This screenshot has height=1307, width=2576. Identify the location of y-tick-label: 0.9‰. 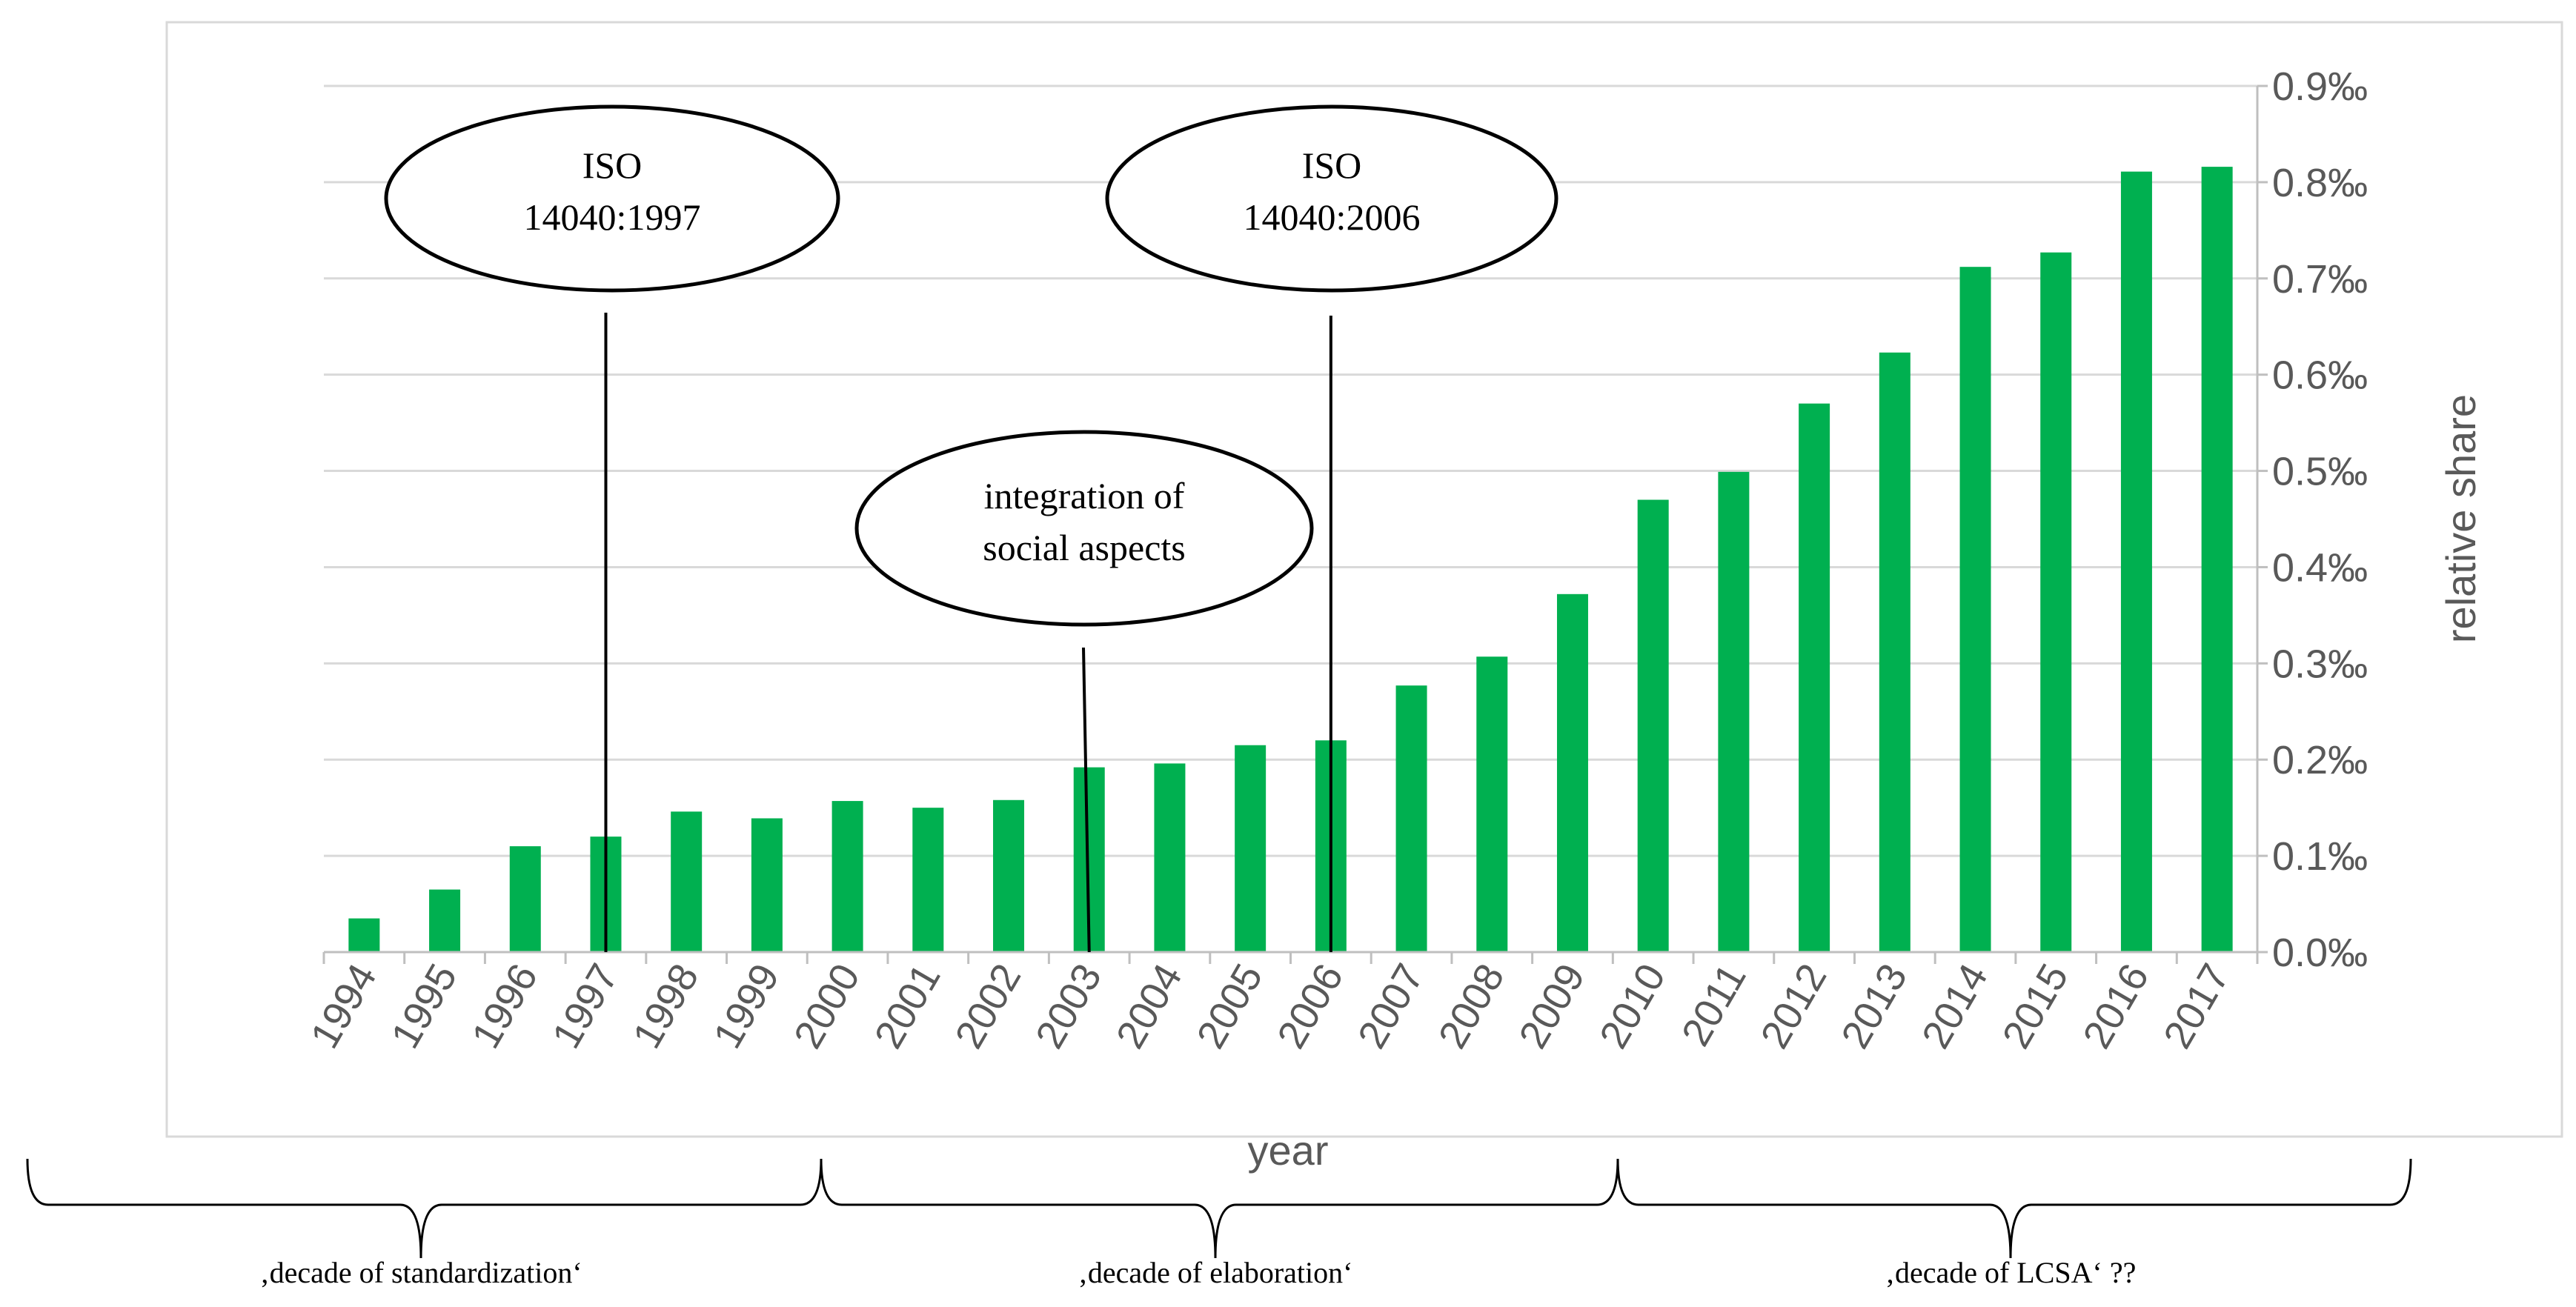
(2320, 86).